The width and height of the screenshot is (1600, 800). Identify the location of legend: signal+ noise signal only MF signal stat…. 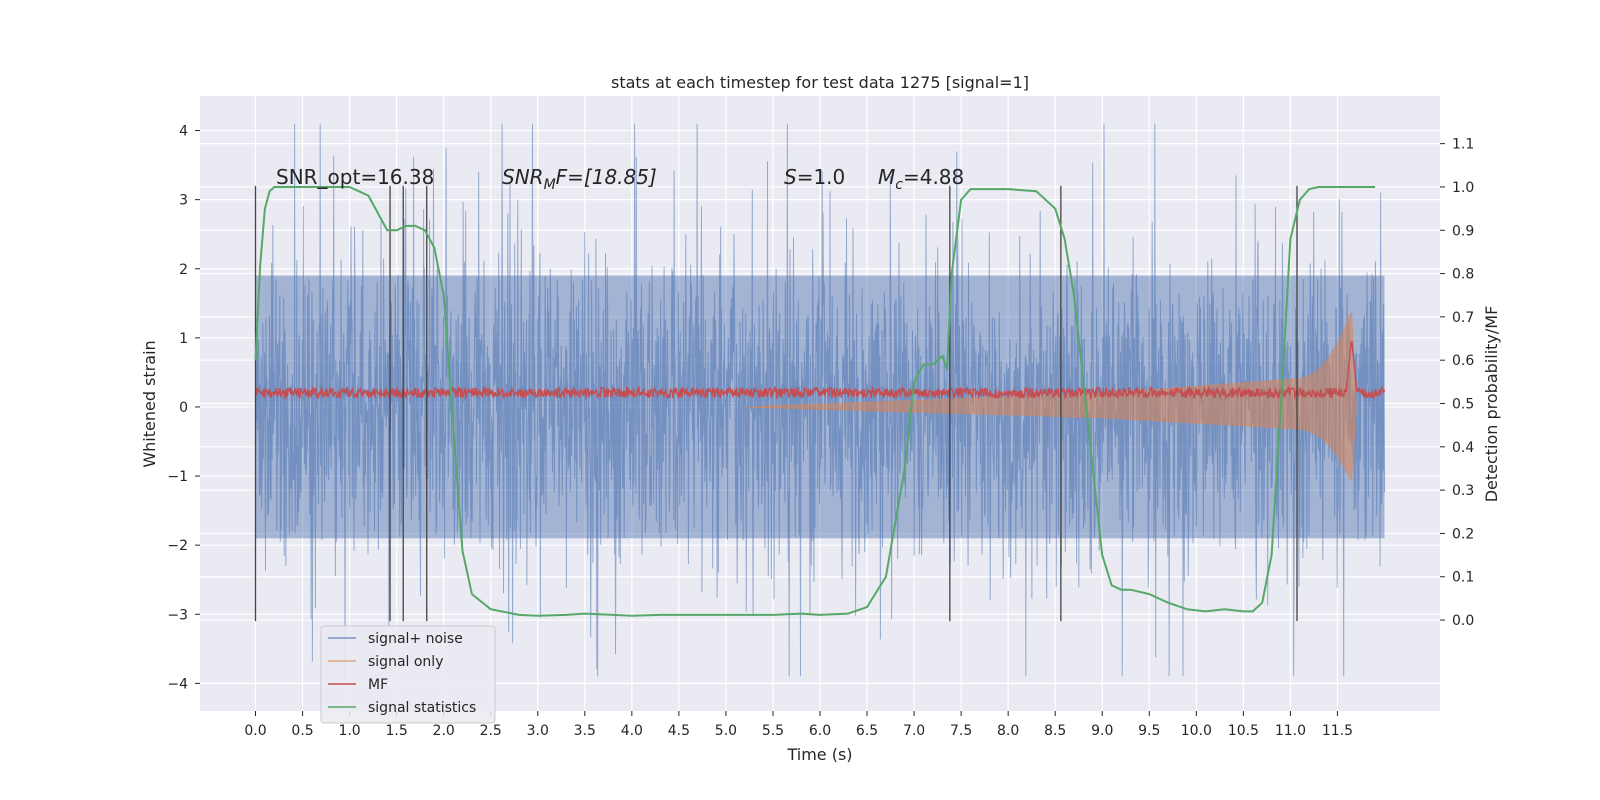
(408, 674).